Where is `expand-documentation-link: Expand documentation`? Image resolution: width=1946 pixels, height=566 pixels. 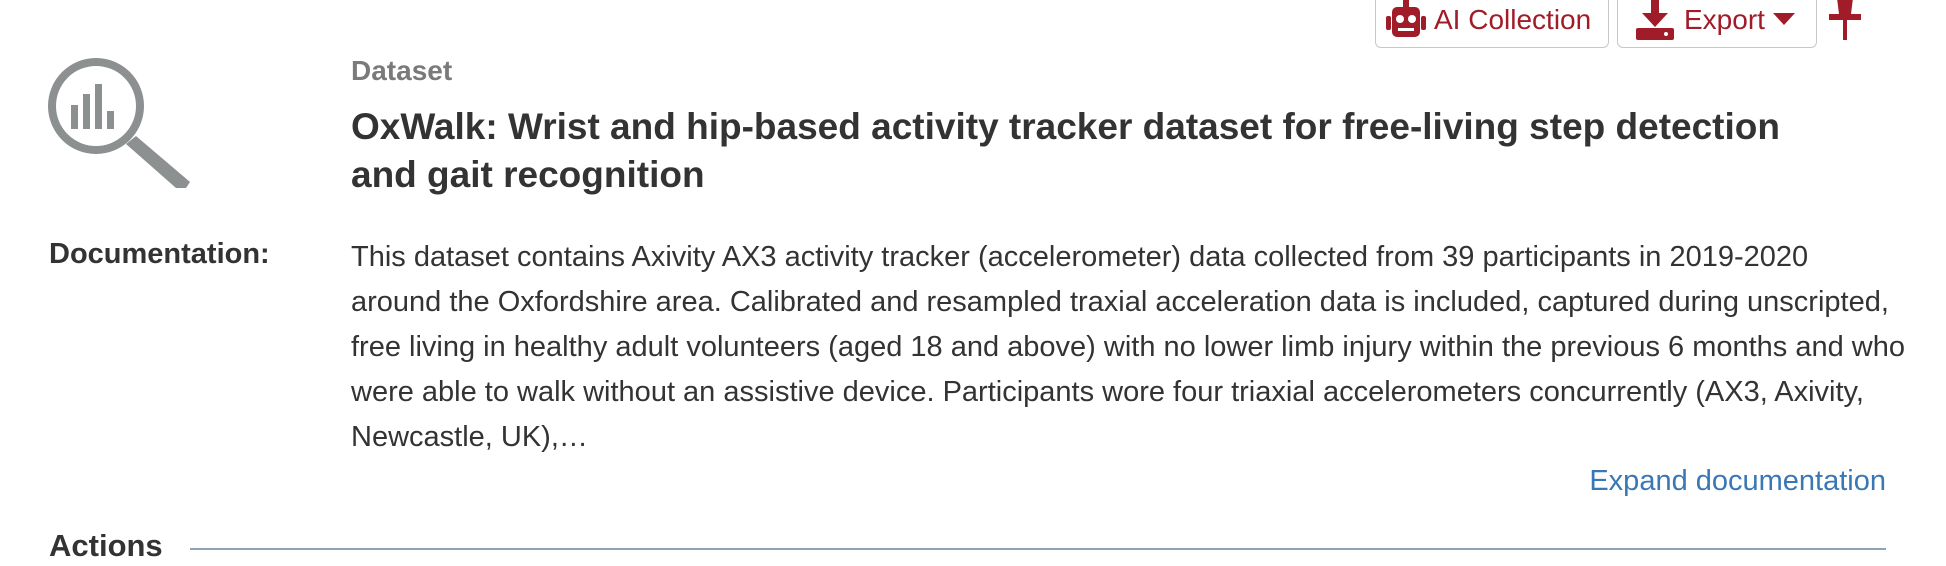 expand-documentation-link: Expand documentation is located at coordinates (1737, 481).